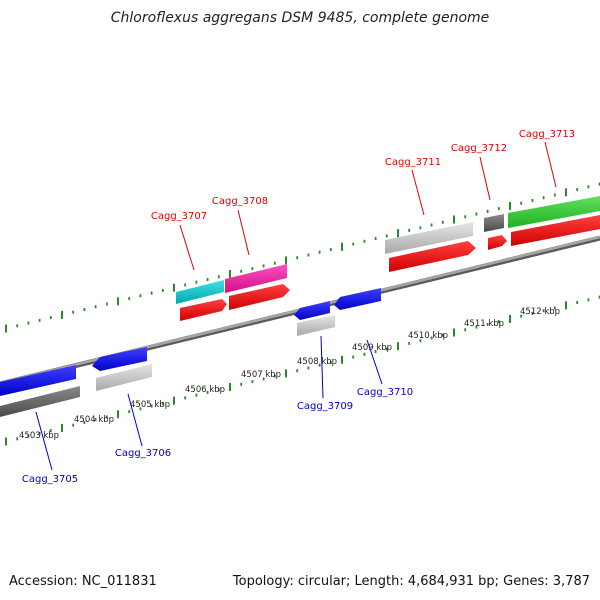 The width and height of the screenshot is (600, 600). What do you see at coordinates (50, 479) in the screenshot?
I see `gene-label: Cagg_3705` at bounding box center [50, 479].